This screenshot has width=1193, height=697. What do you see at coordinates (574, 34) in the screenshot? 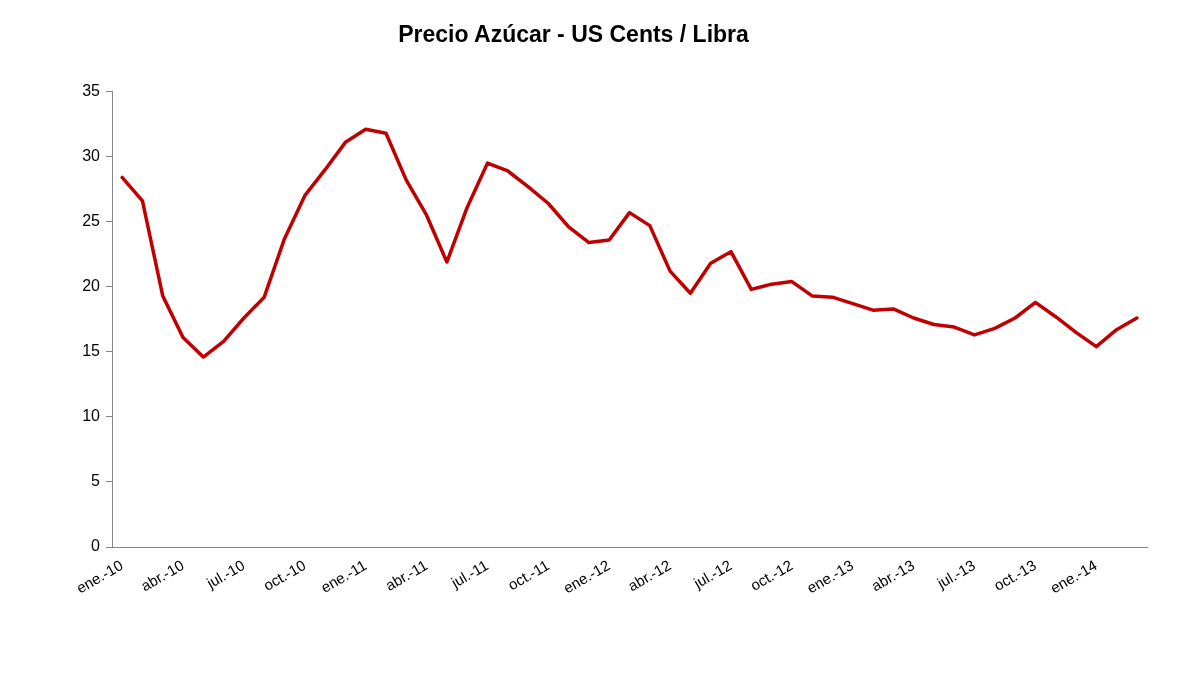
I see `chart-title: Precio Azúcar - US Cents / Libra` at bounding box center [574, 34].